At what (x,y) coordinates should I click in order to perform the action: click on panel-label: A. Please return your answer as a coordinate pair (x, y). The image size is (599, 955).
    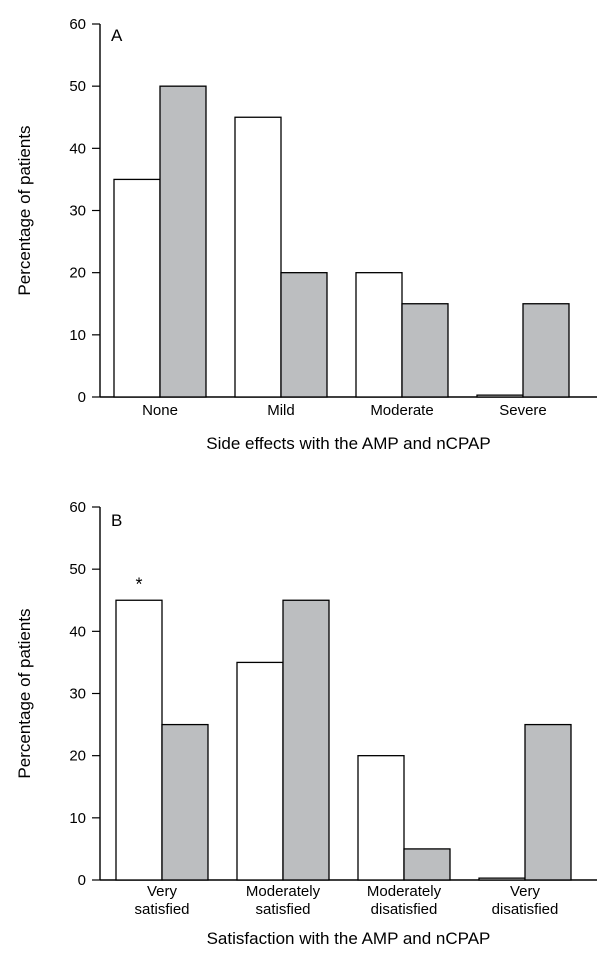
    Looking at the image, I should click on (117, 35).